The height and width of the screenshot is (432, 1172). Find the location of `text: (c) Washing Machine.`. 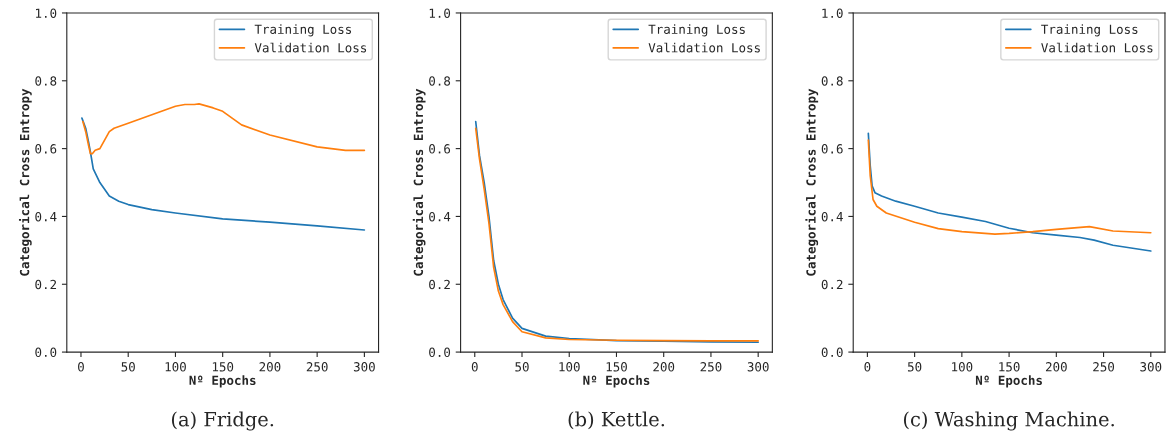

text: (c) Washing Machine. is located at coordinates (1008, 421).